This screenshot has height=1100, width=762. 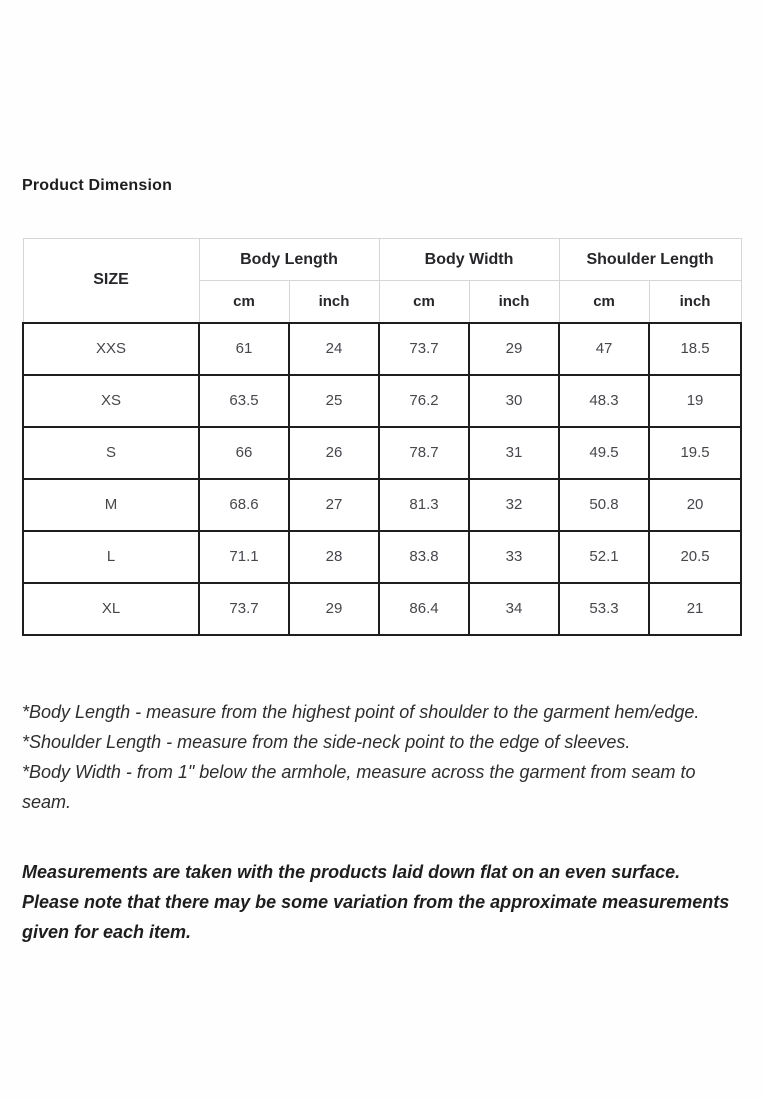 I want to click on size-cell: S, so click(x=111, y=452).